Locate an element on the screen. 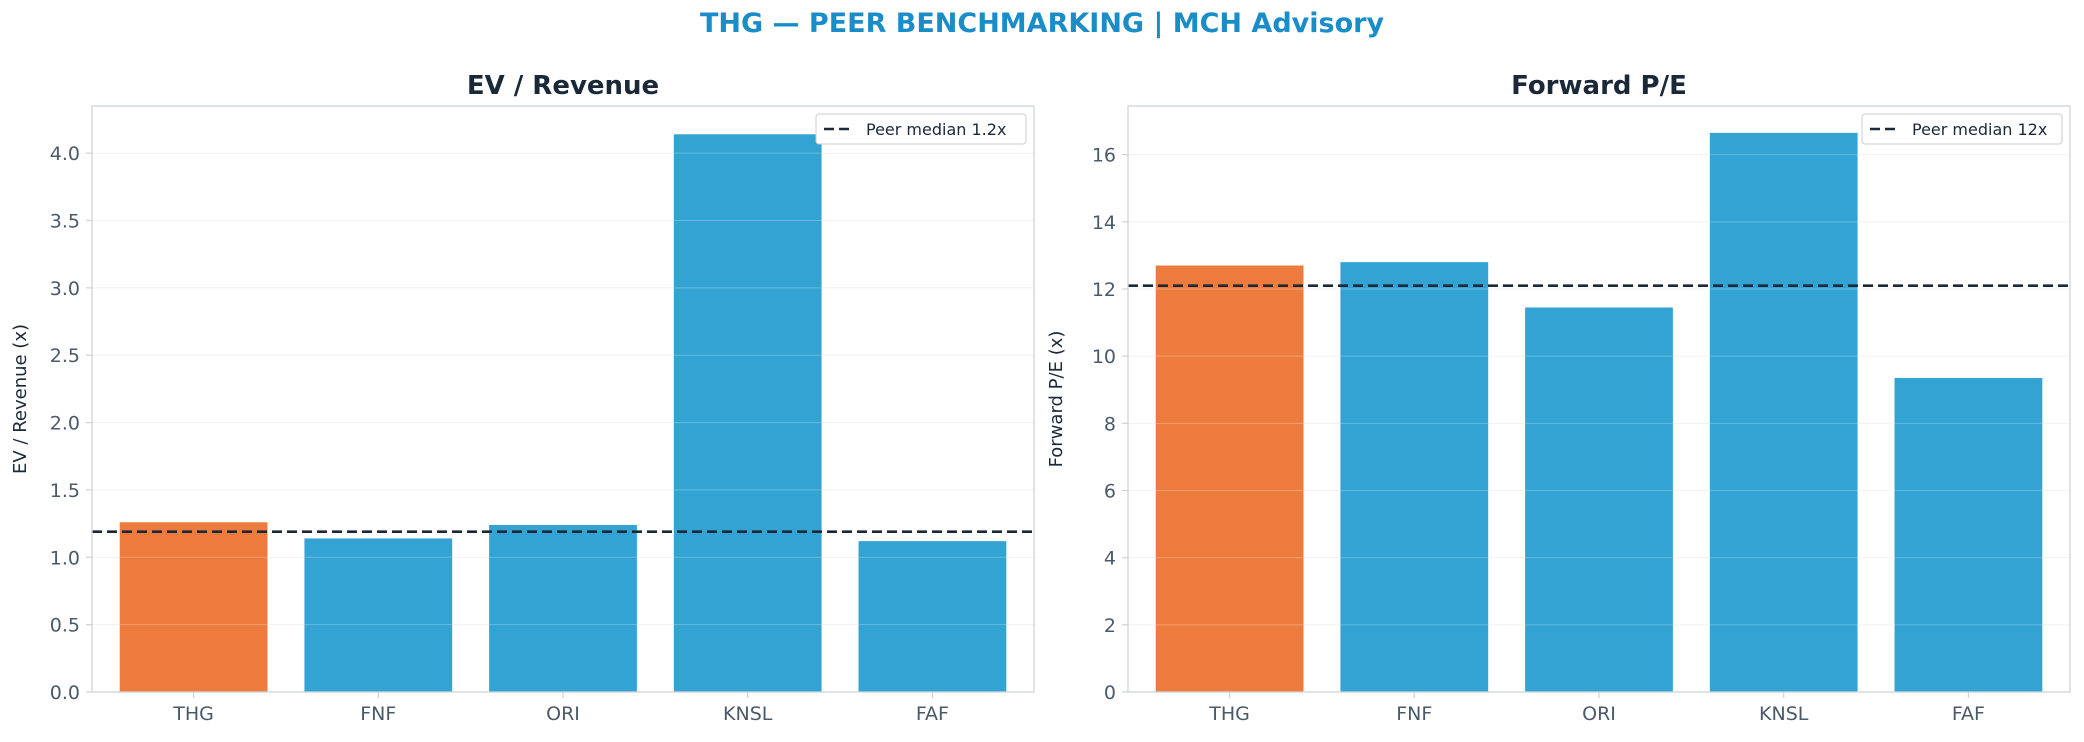 Image resolution: width=2084 pixels, height=742 pixels. panel-2-ytick-label: 2 is located at coordinates (1110, 626).